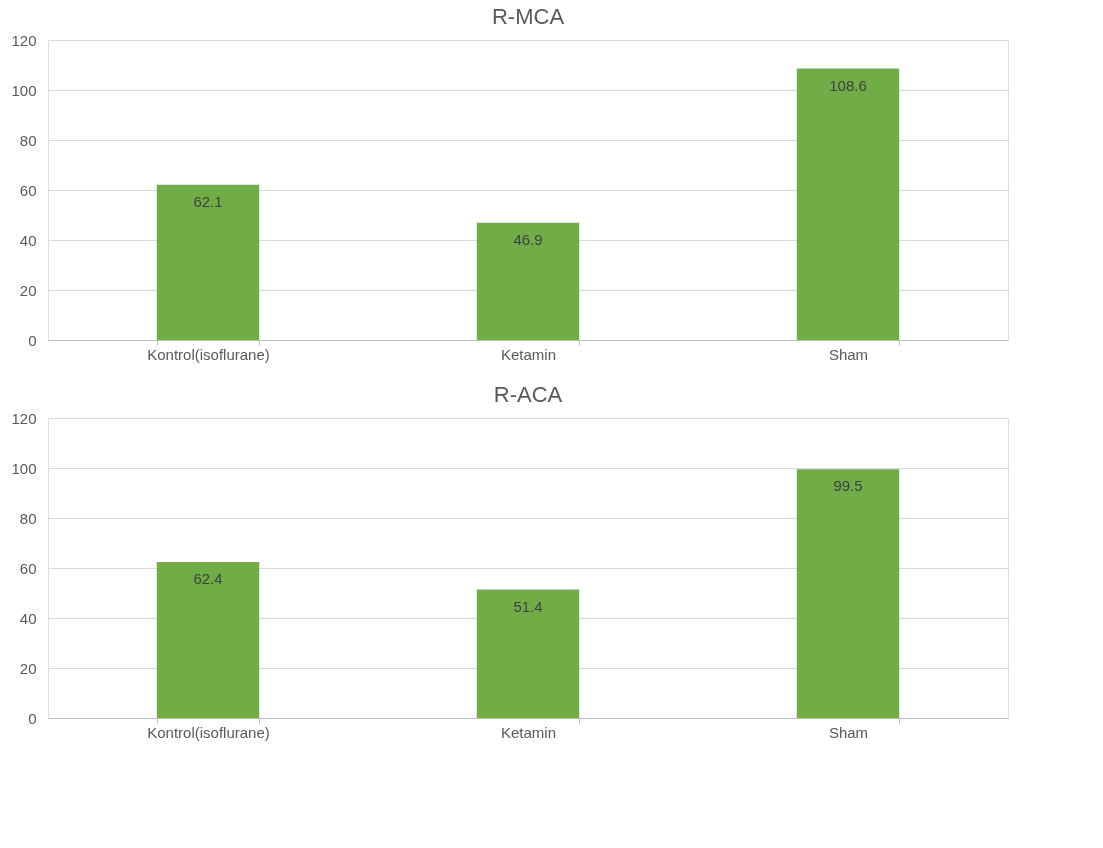  Describe the element at coordinates (208, 578) in the screenshot. I see `data-label: 62.4` at that location.